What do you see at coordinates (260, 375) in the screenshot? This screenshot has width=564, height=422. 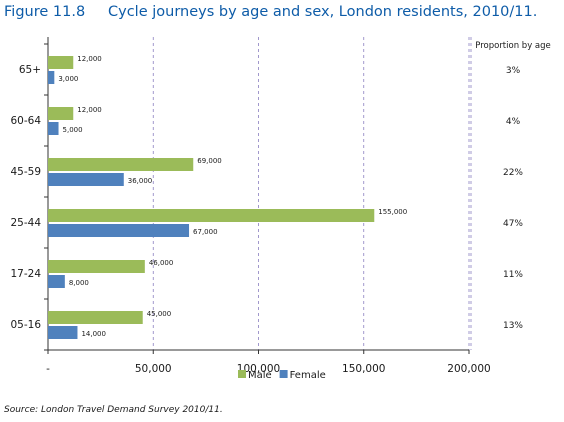 I see `legend-label: Male` at bounding box center [260, 375].